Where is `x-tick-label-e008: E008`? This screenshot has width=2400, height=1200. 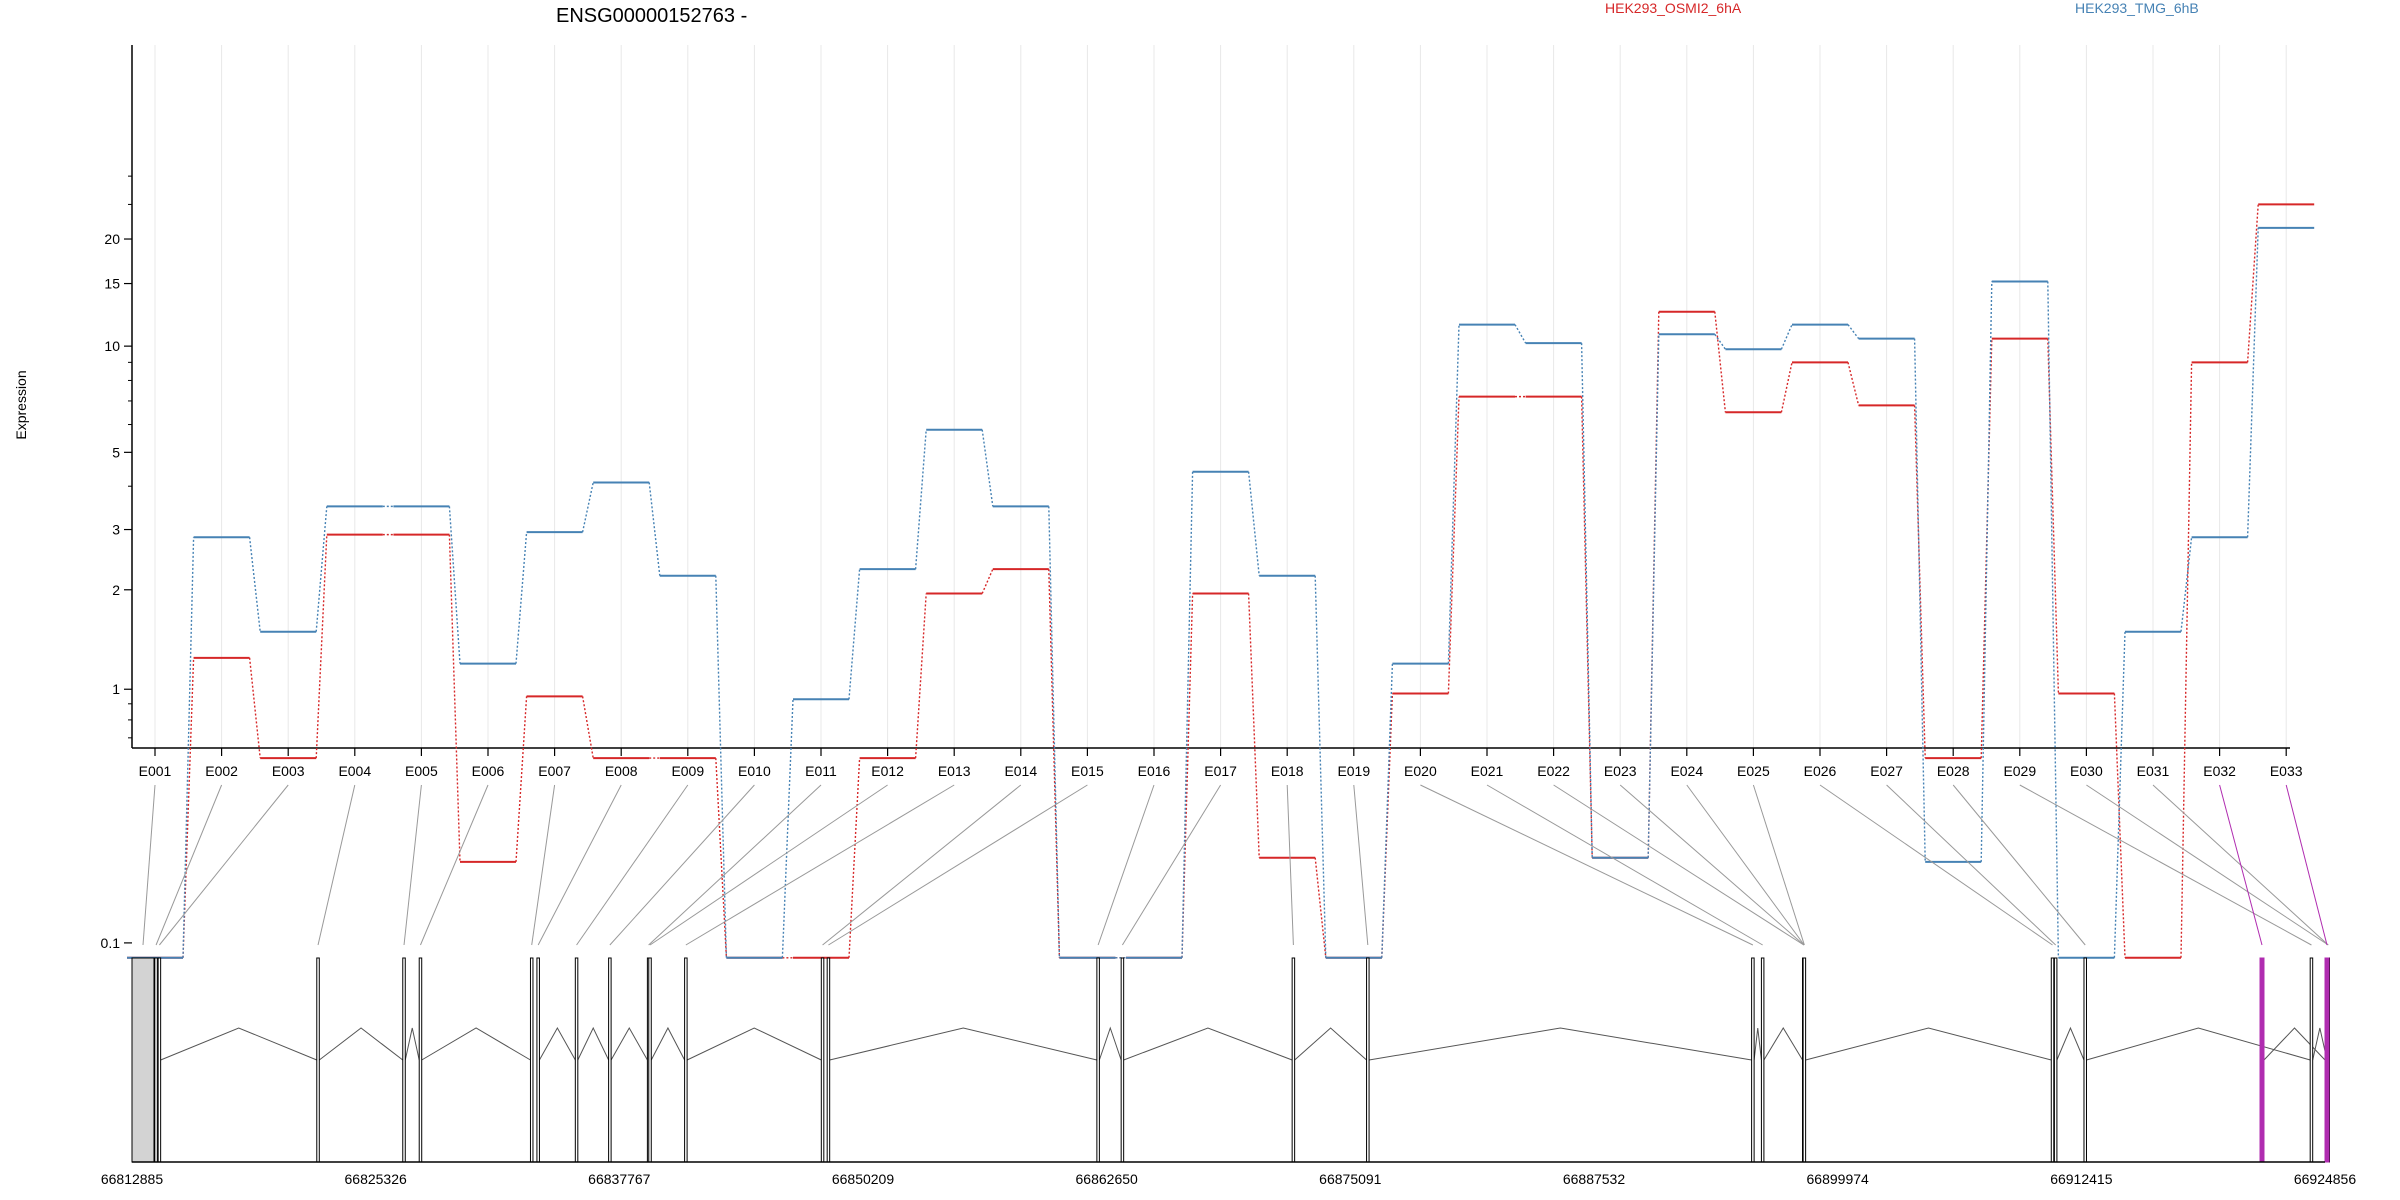 x-tick-label-e008: E008 is located at coordinates (621, 771).